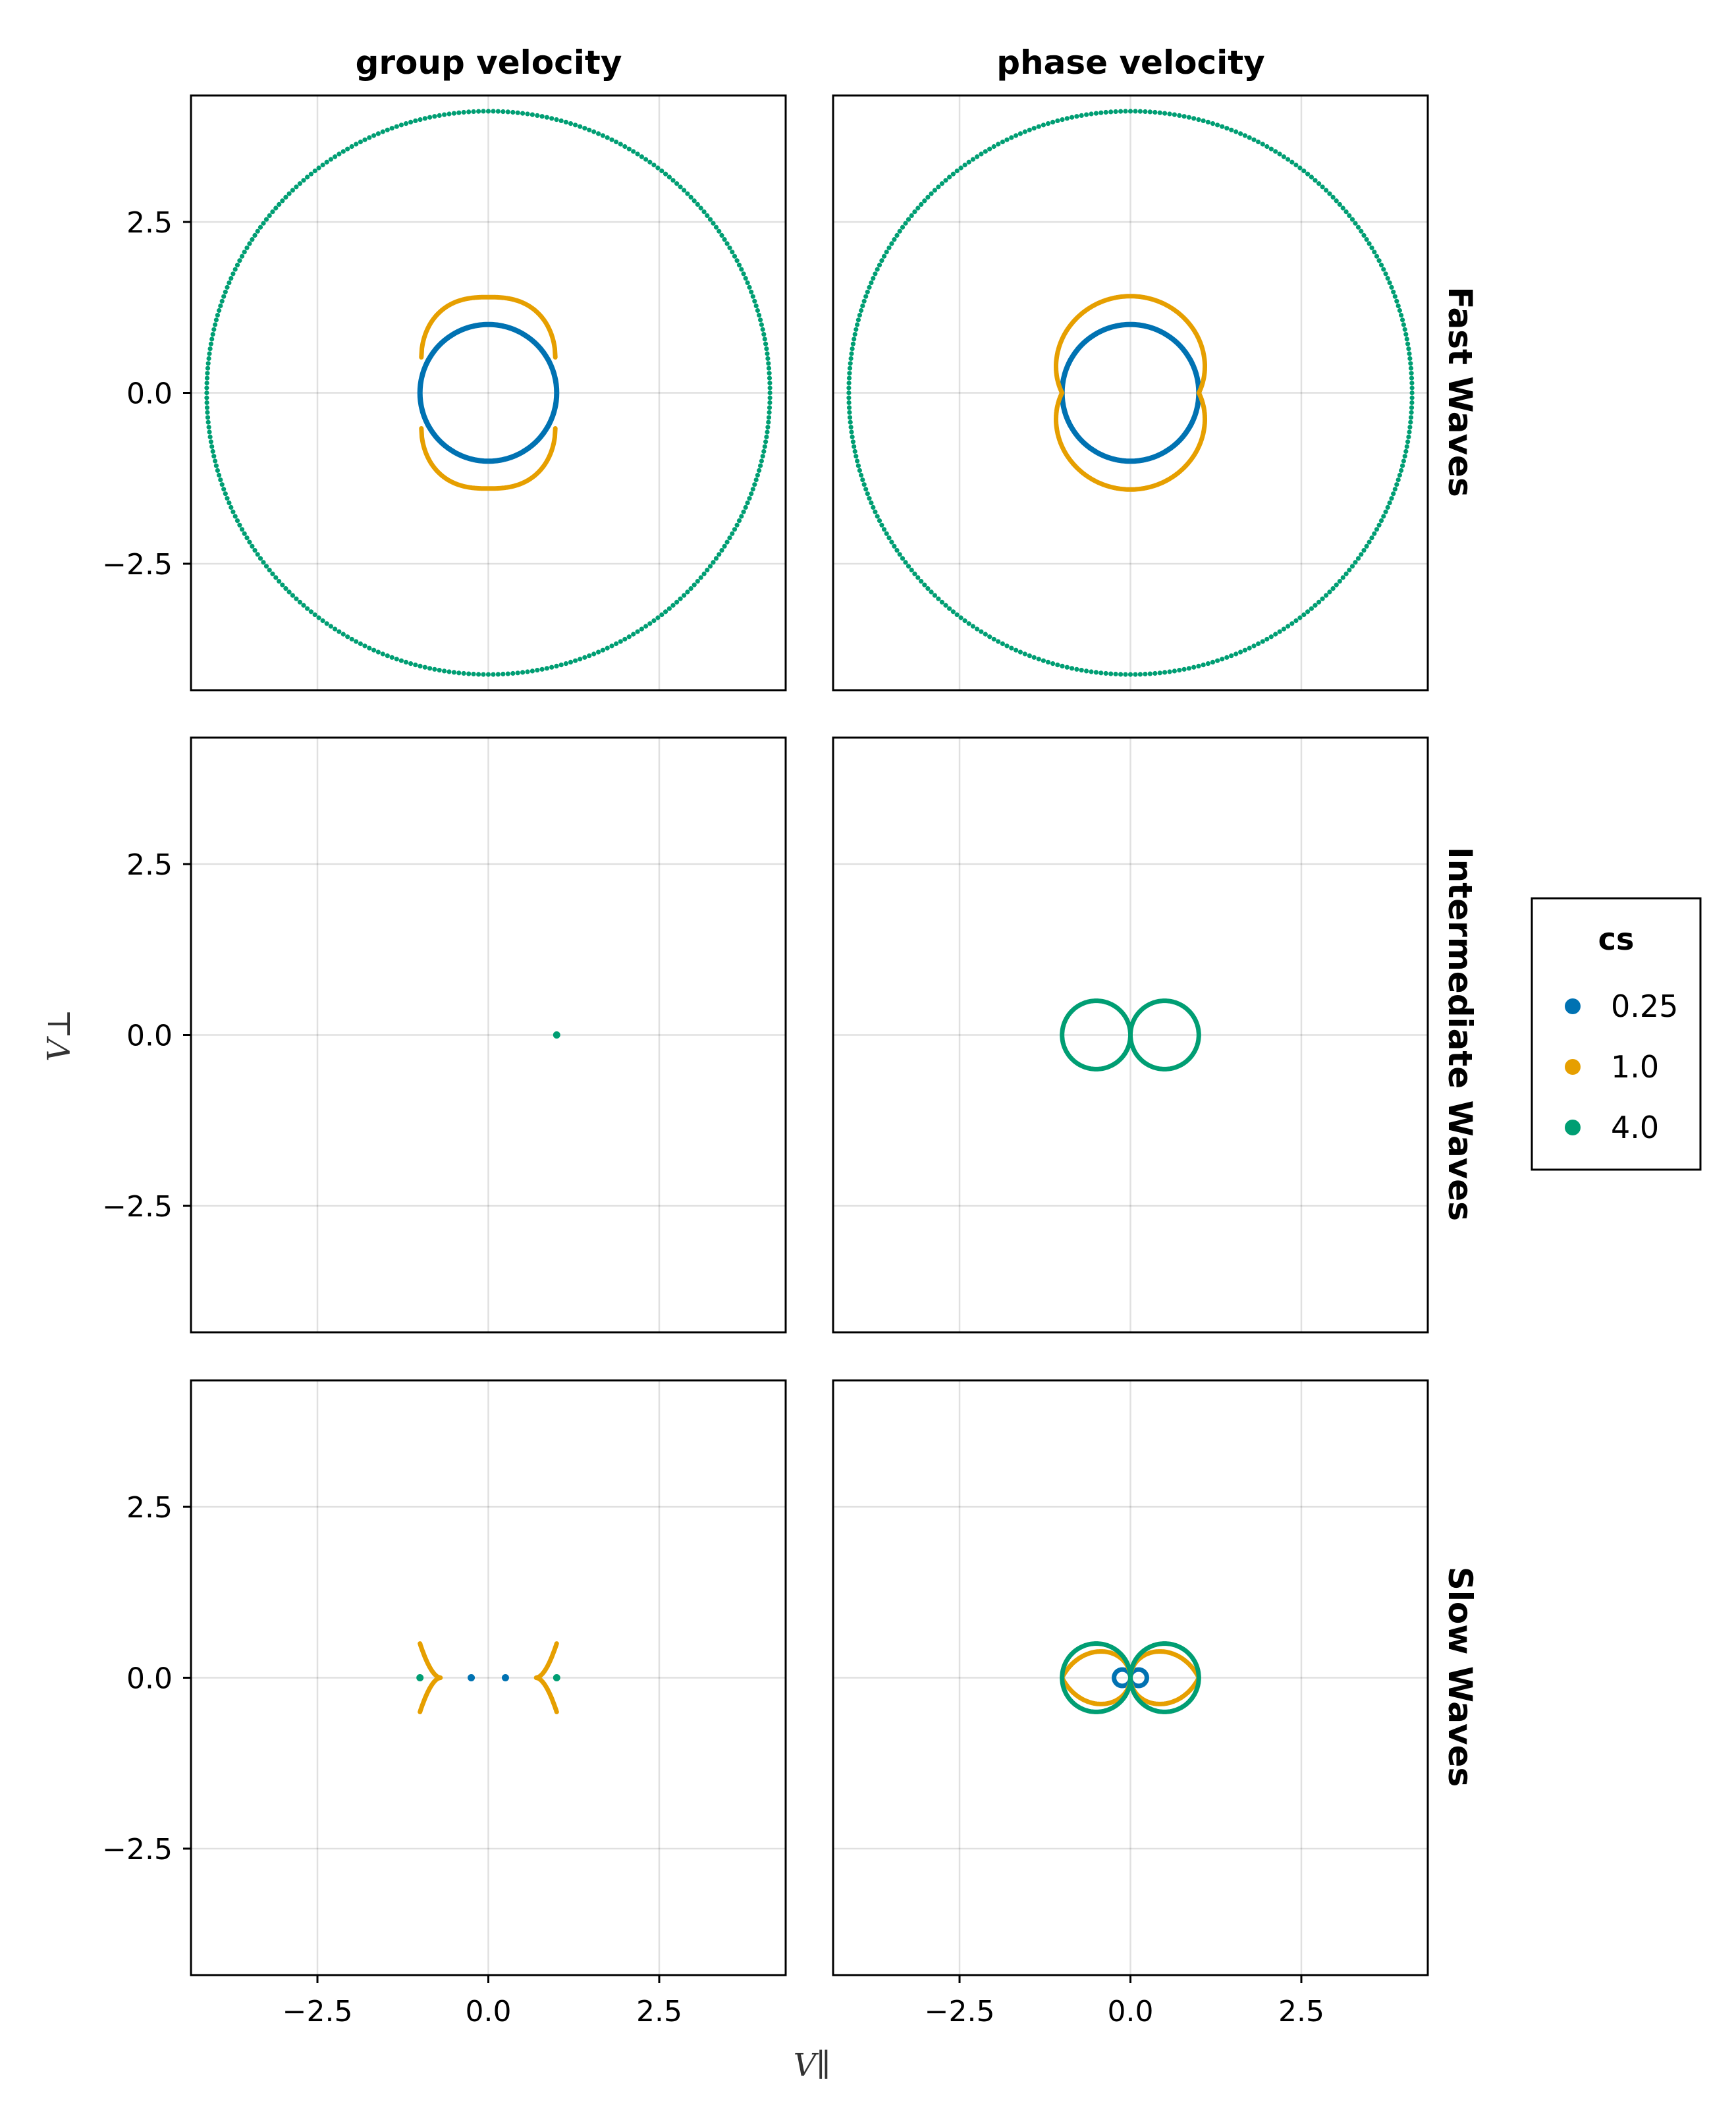 This screenshot has height=2118, width=1736. Describe the element at coordinates (137, 1207) in the screenshot. I see `y-tick-label-0: −2.5` at that location.